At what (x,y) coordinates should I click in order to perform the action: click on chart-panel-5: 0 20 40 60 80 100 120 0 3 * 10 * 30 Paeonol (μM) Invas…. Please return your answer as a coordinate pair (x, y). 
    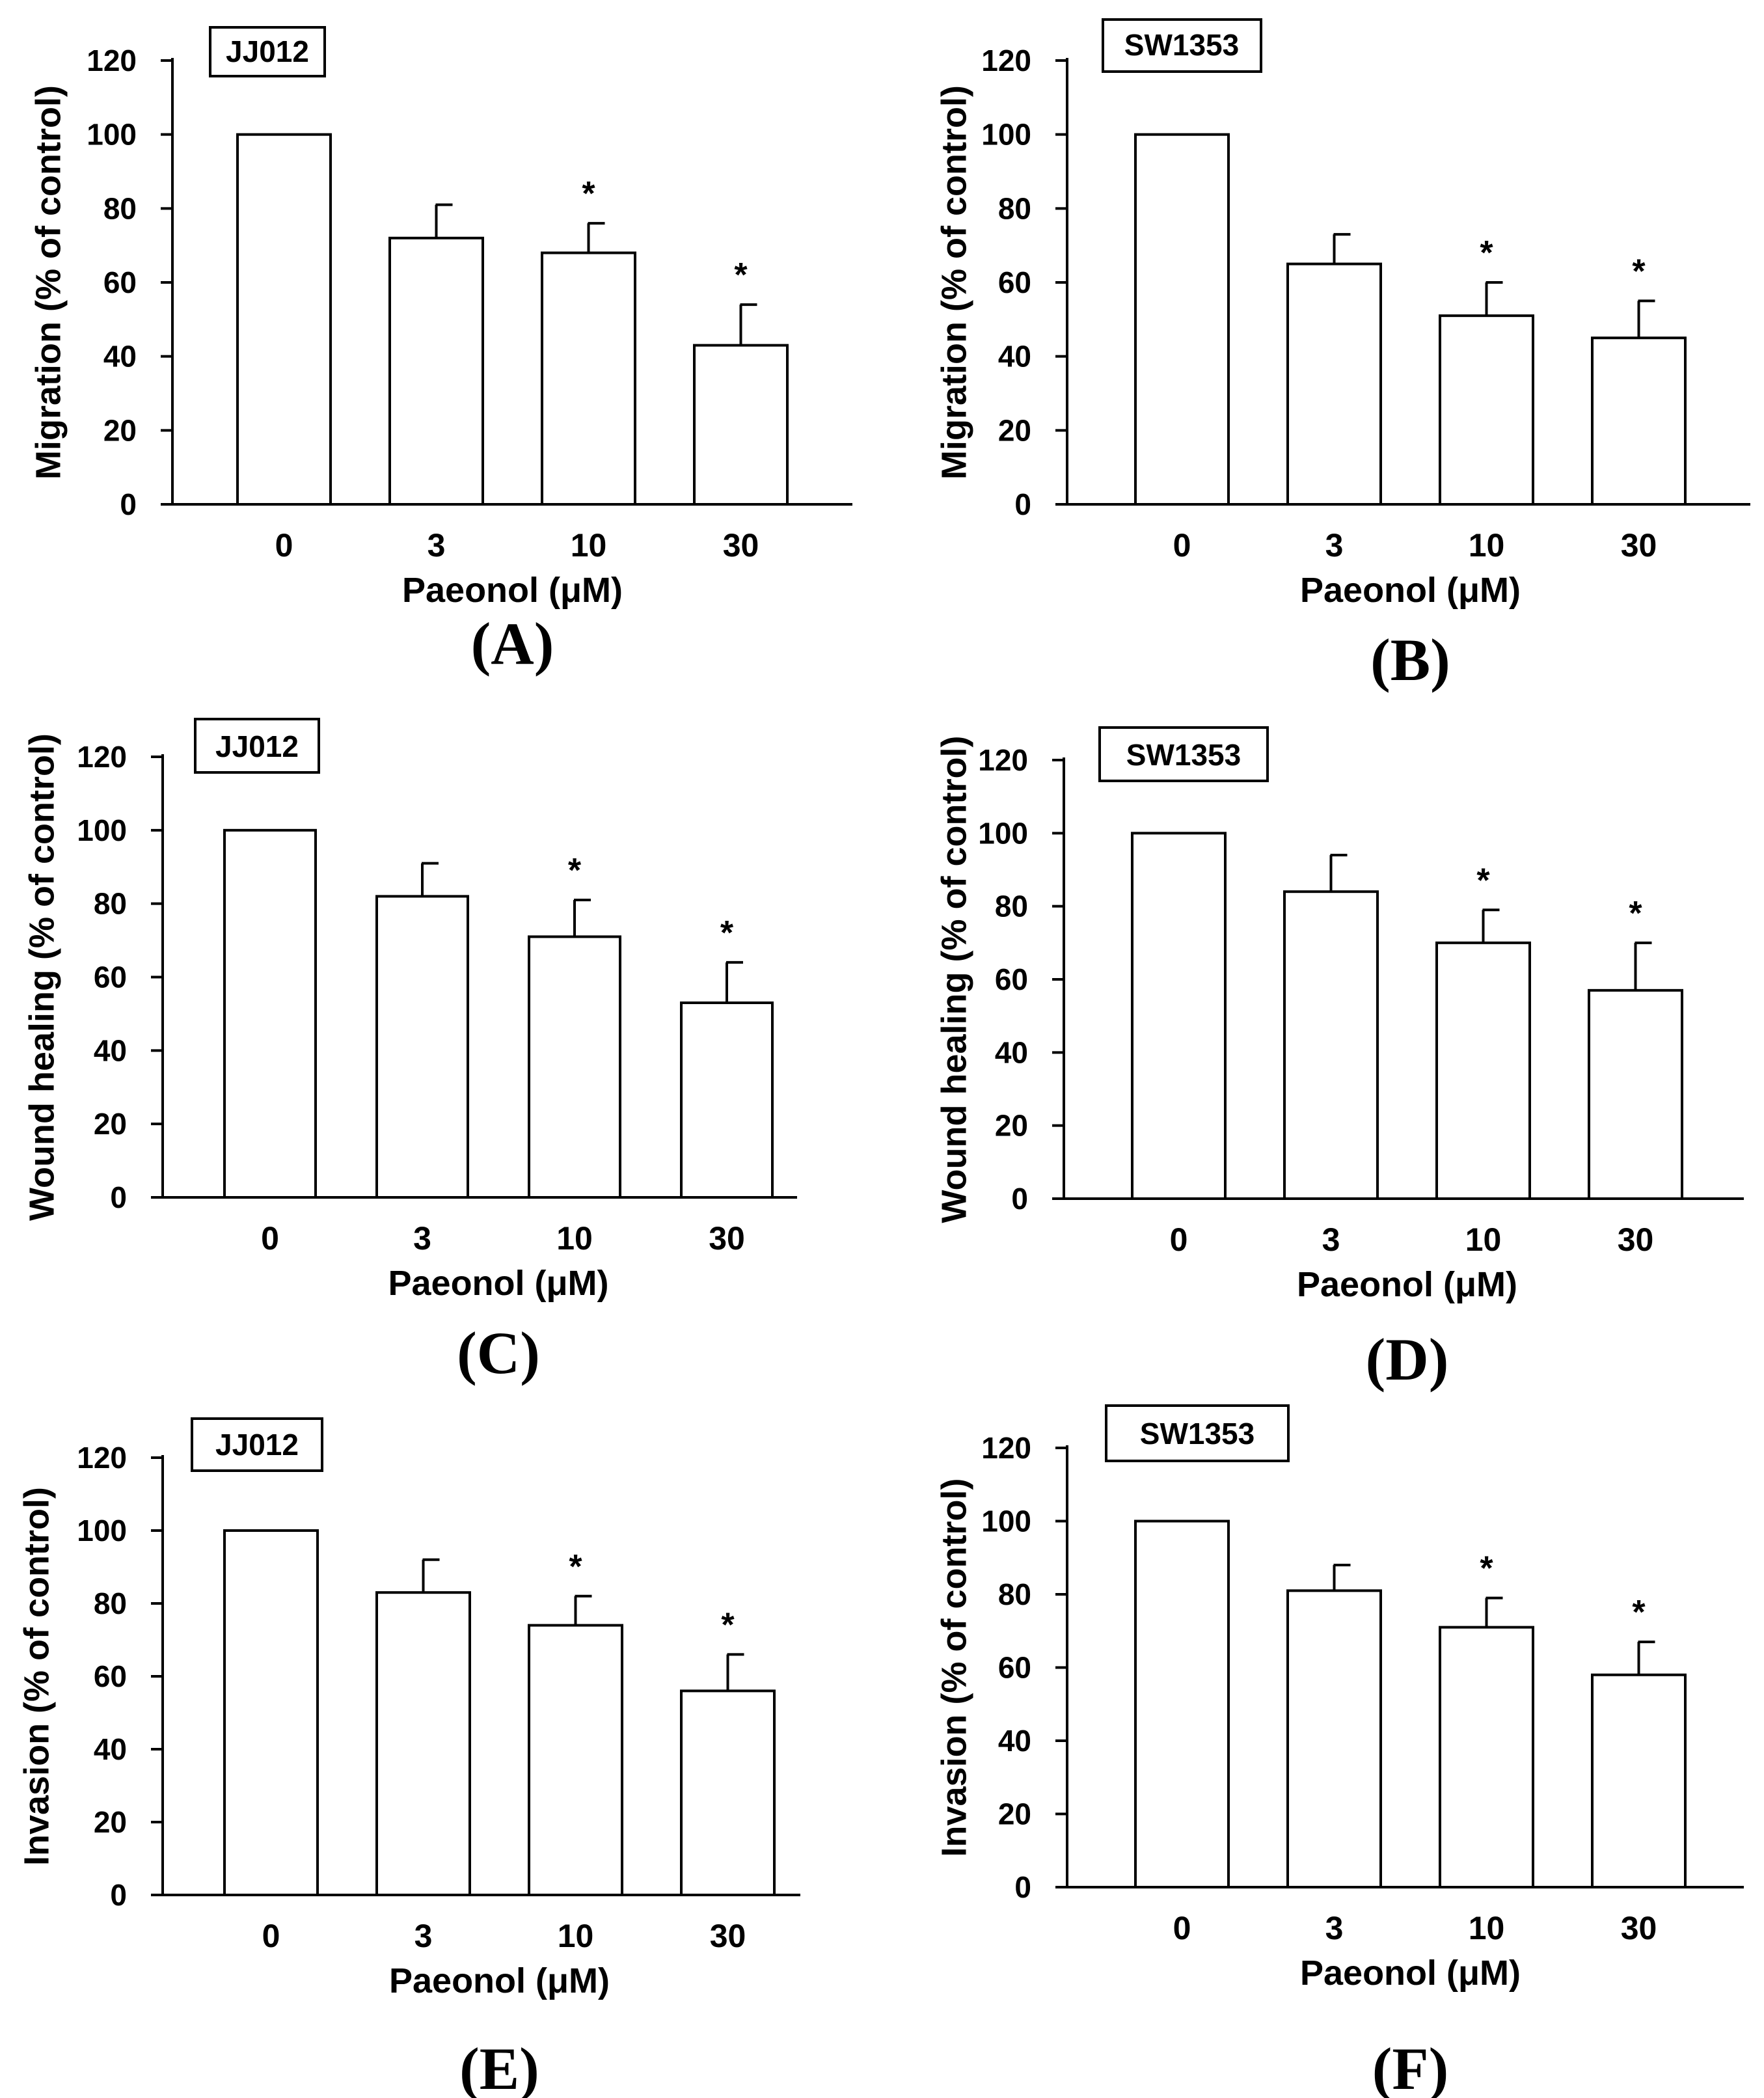
    Looking at the image, I should click on (408, 1757).